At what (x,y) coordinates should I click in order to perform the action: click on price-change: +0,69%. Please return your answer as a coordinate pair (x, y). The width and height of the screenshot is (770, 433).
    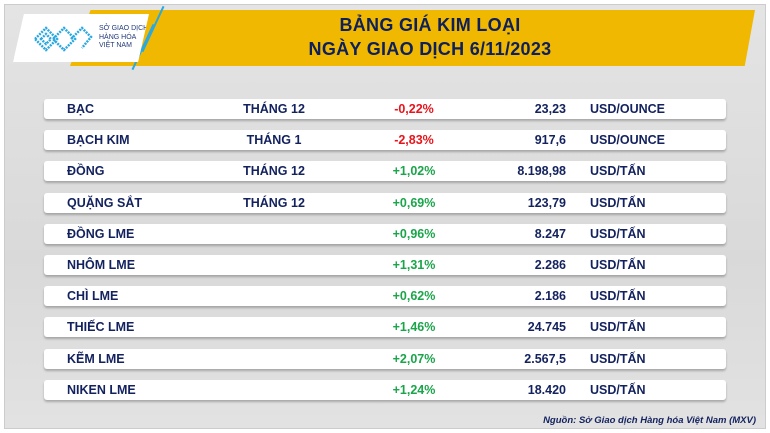
    Looking at the image, I should click on (414, 202).